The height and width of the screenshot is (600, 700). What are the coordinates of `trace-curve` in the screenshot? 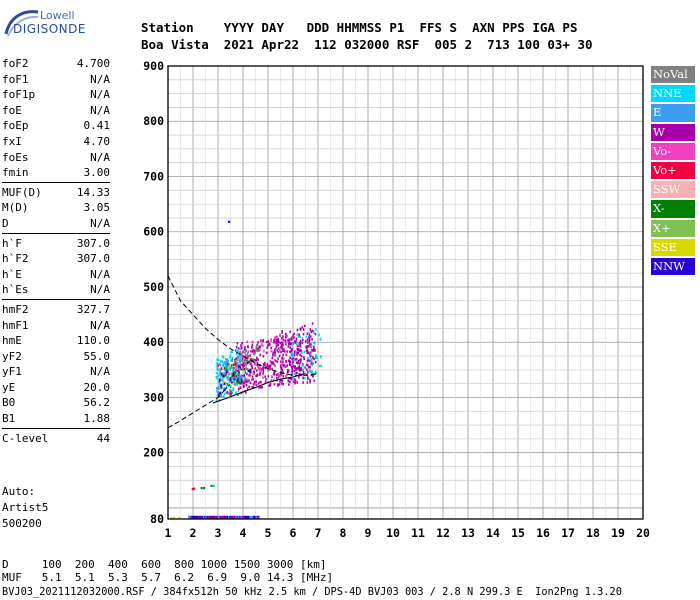 It's located at (259, 388).